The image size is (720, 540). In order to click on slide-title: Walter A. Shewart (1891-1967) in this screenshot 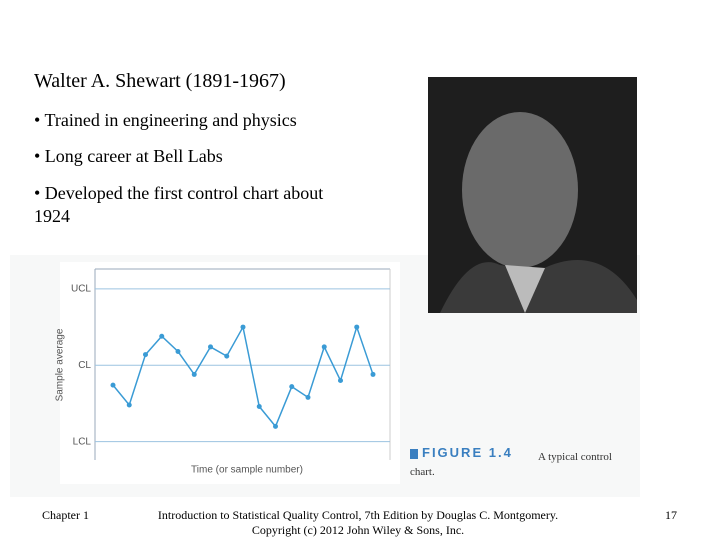, I will do `click(160, 81)`.